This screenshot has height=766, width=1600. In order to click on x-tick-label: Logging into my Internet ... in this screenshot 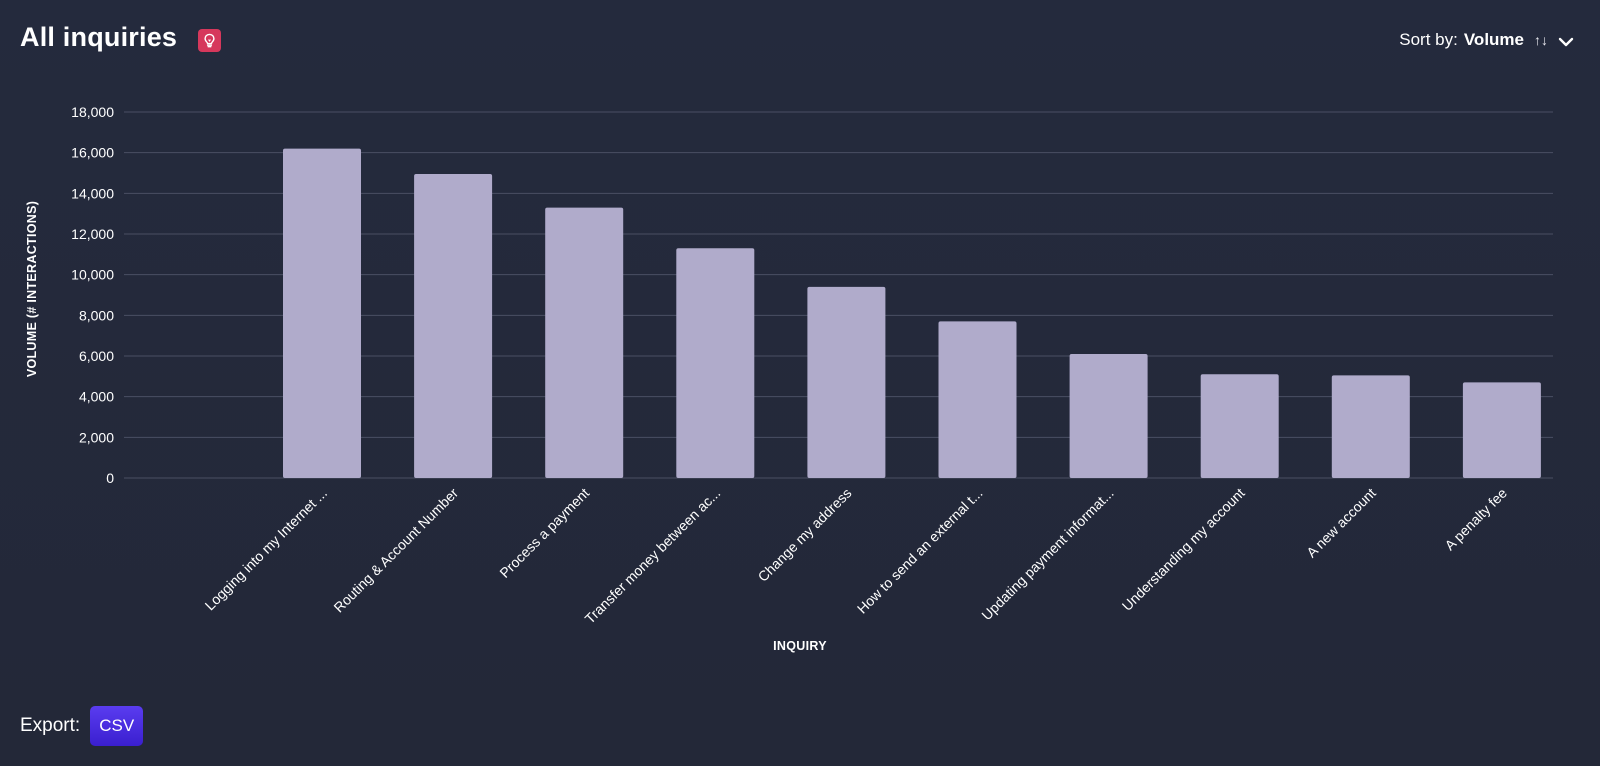, I will do `click(266, 549)`.